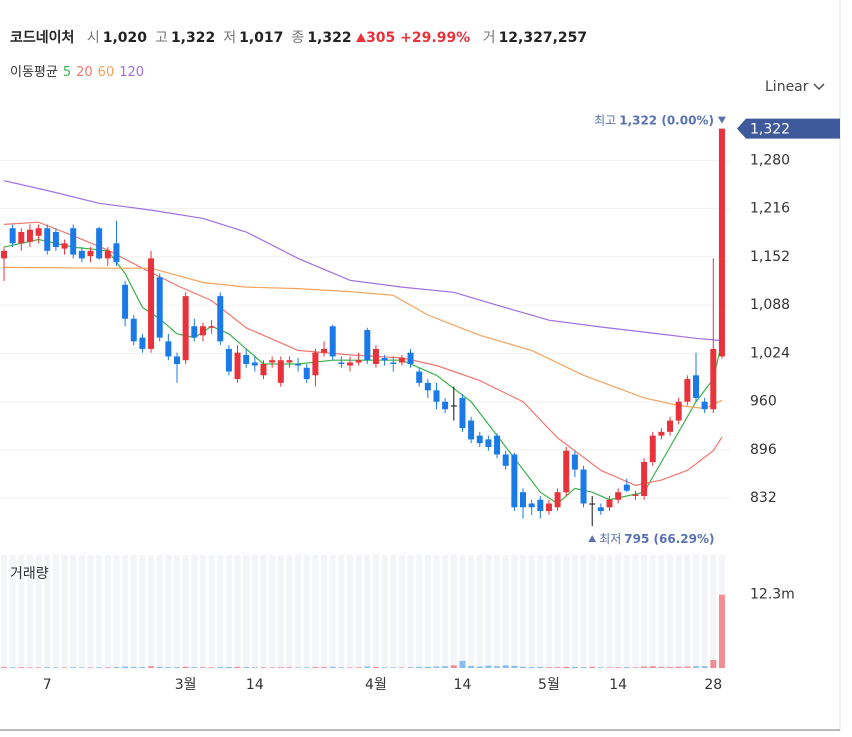 This screenshot has width=852, height=737. I want to click on low-marker, so click(592, 539).